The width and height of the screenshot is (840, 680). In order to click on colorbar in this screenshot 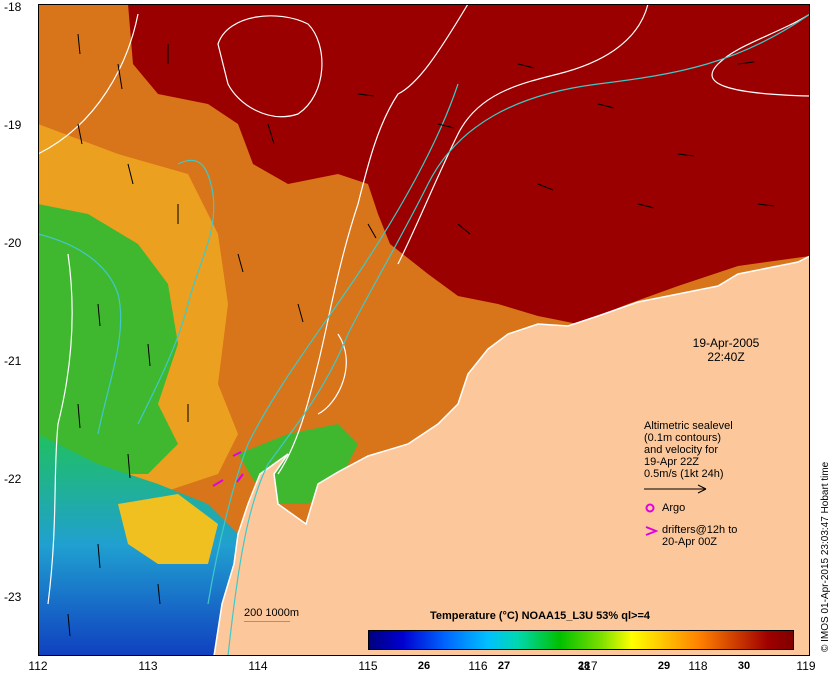, I will do `click(581, 640)`.